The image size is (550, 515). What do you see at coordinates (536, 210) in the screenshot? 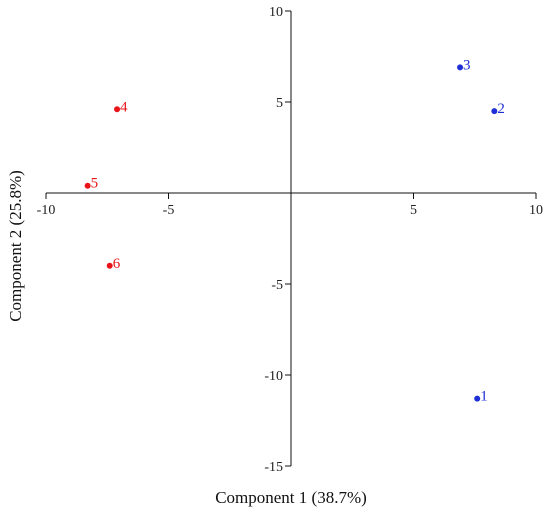
I see `x-tick-label: 10` at bounding box center [536, 210].